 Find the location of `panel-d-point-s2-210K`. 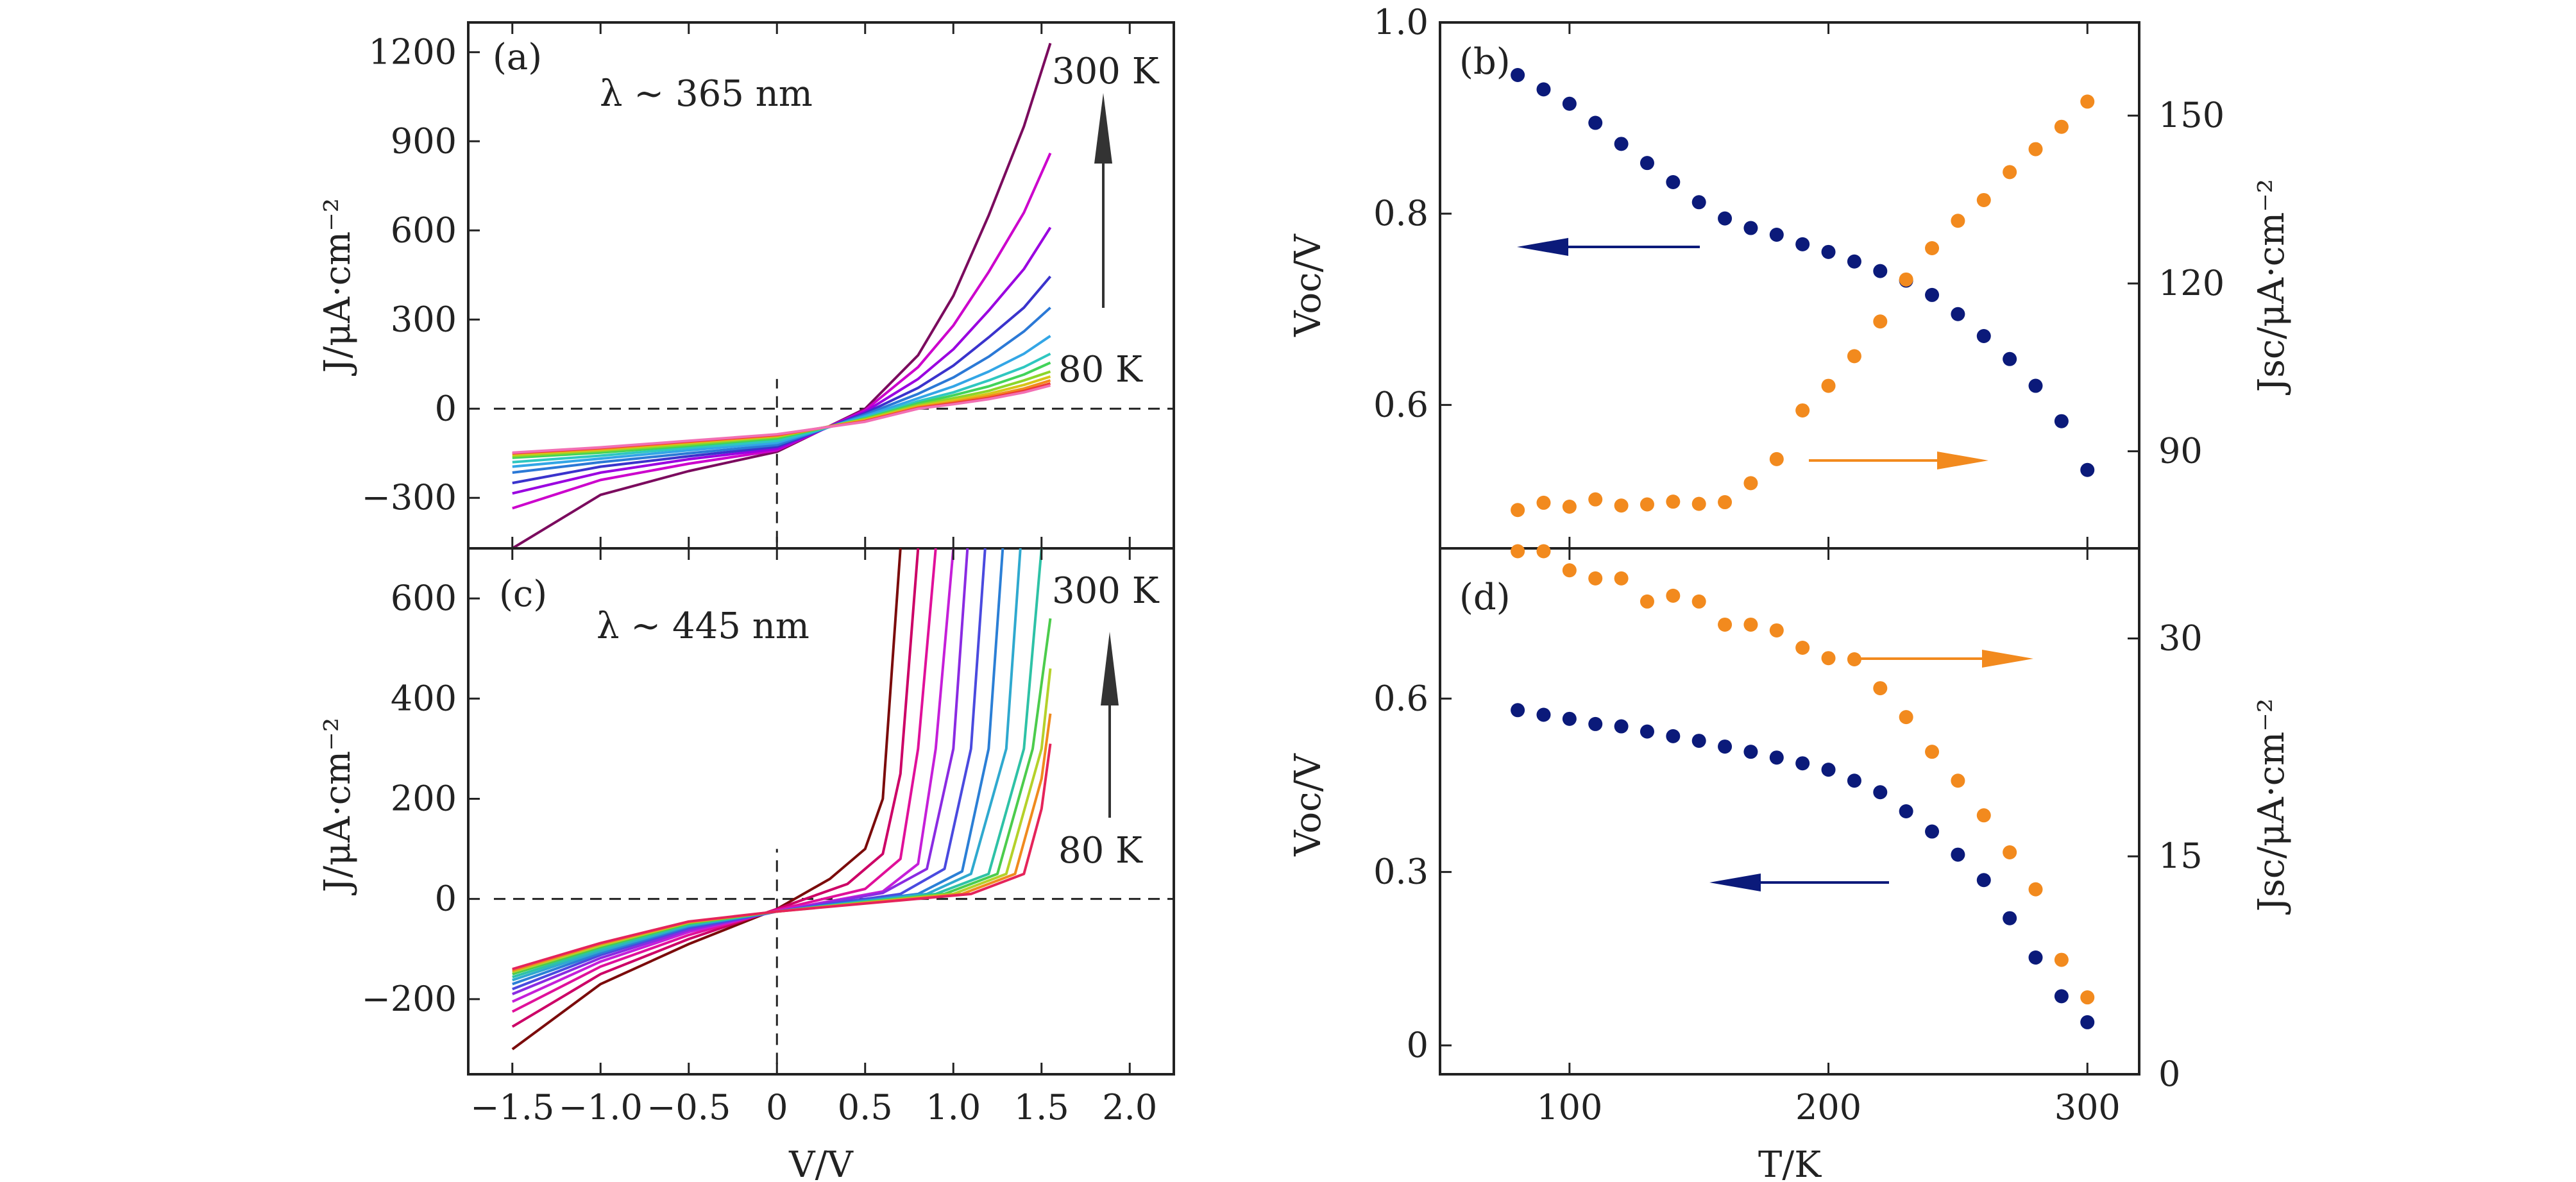

panel-d-point-s2-210K is located at coordinates (1854, 659).